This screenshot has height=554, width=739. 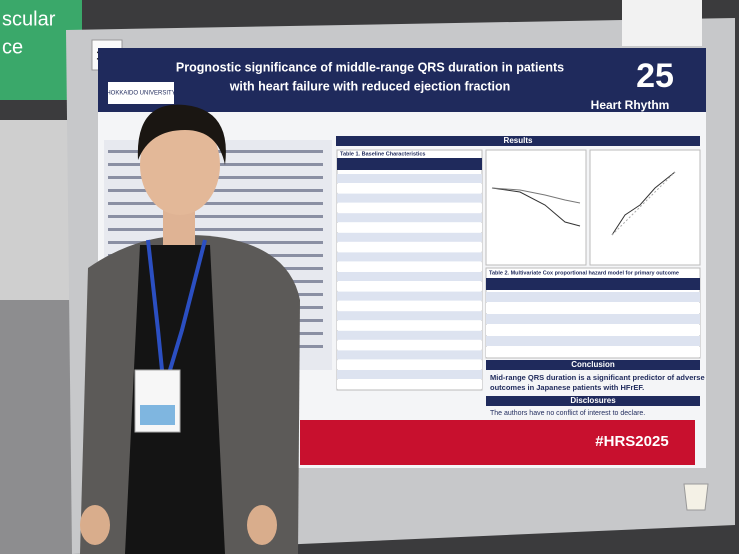 I want to click on sign-text: scular, so click(x=29, y=19).